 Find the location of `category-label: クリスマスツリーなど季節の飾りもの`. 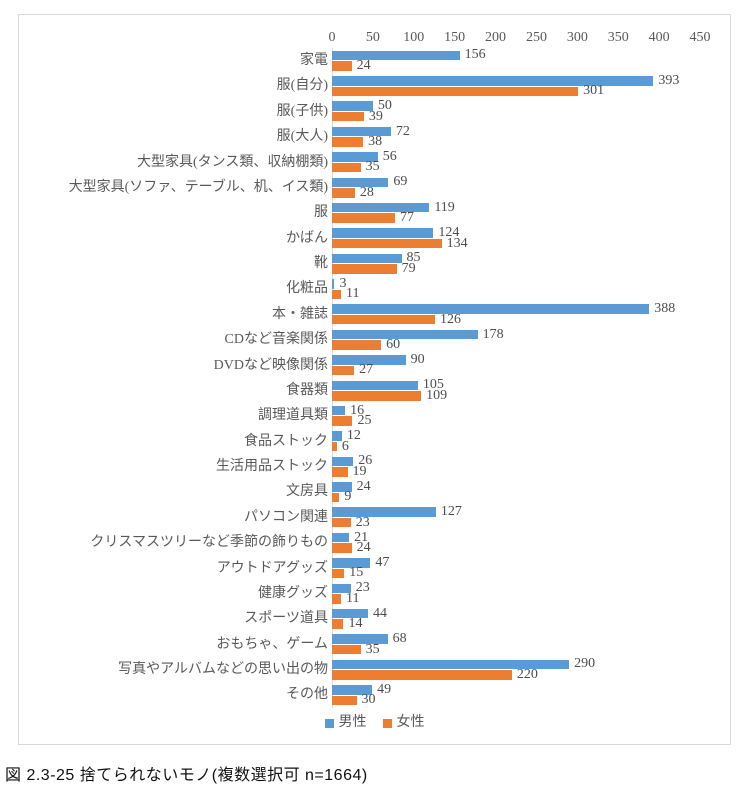

category-label: クリスマスツリーなど季節の飾りもの is located at coordinates (209, 543).